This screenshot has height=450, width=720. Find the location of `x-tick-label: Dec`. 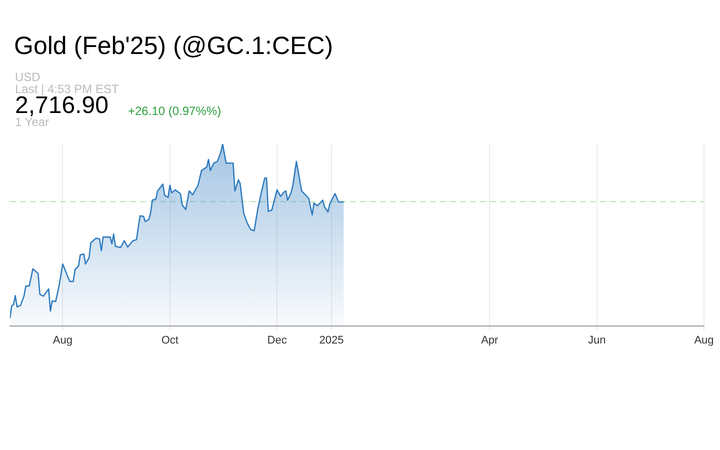

x-tick-label: Dec is located at coordinates (277, 340).